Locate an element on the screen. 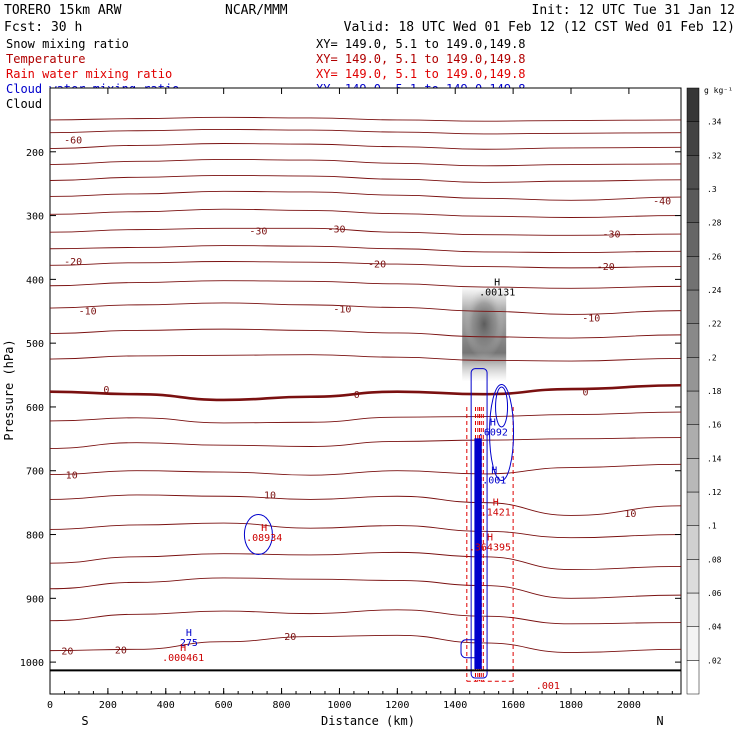 The image size is (740, 740). field-name: Snow mixing ratio is located at coordinates (67, 44).